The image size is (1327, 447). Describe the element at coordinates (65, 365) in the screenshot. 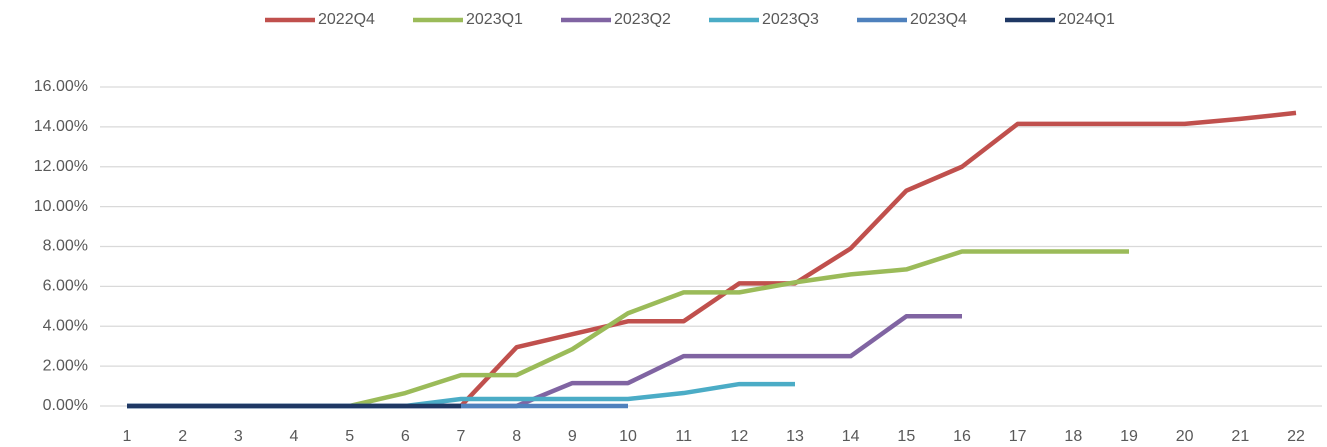

I see `y-tick-label: 2.00%` at that location.